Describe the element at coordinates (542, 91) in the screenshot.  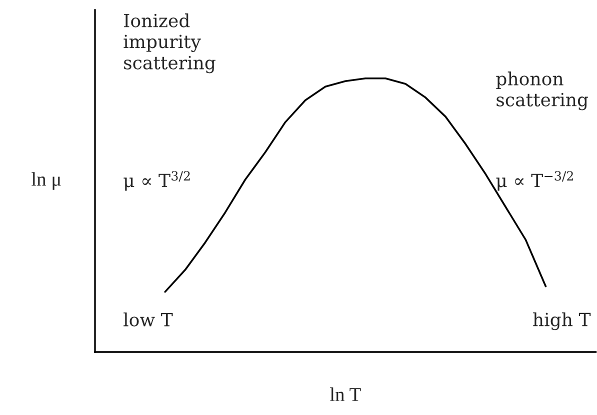
I see `annotation: phonon scattering` at that location.